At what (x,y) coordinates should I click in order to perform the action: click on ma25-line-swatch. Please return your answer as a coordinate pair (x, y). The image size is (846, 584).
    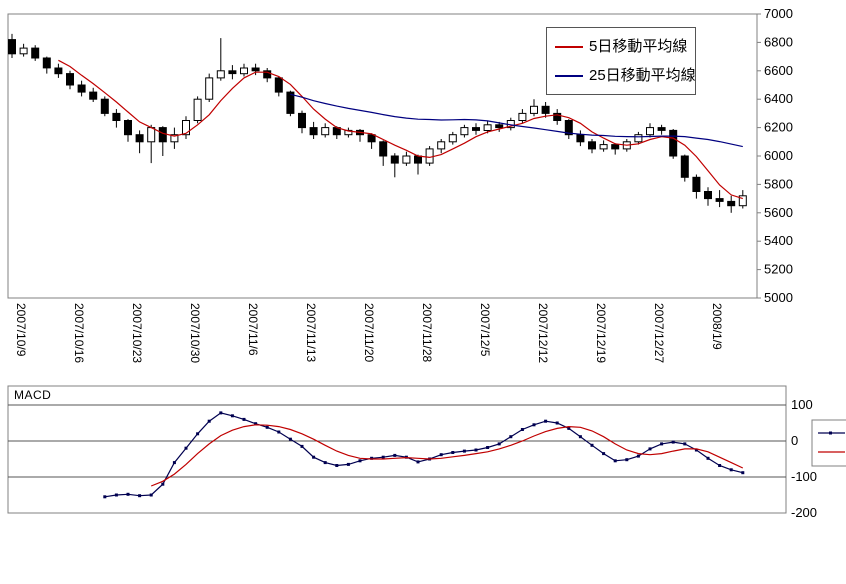
    Looking at the image, I should click on (569, 75).